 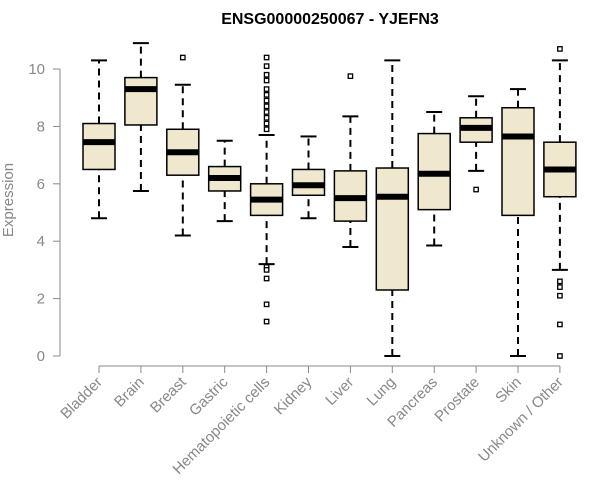 I want to click on y-axis-label: Expression, so click(x=8, y=200).